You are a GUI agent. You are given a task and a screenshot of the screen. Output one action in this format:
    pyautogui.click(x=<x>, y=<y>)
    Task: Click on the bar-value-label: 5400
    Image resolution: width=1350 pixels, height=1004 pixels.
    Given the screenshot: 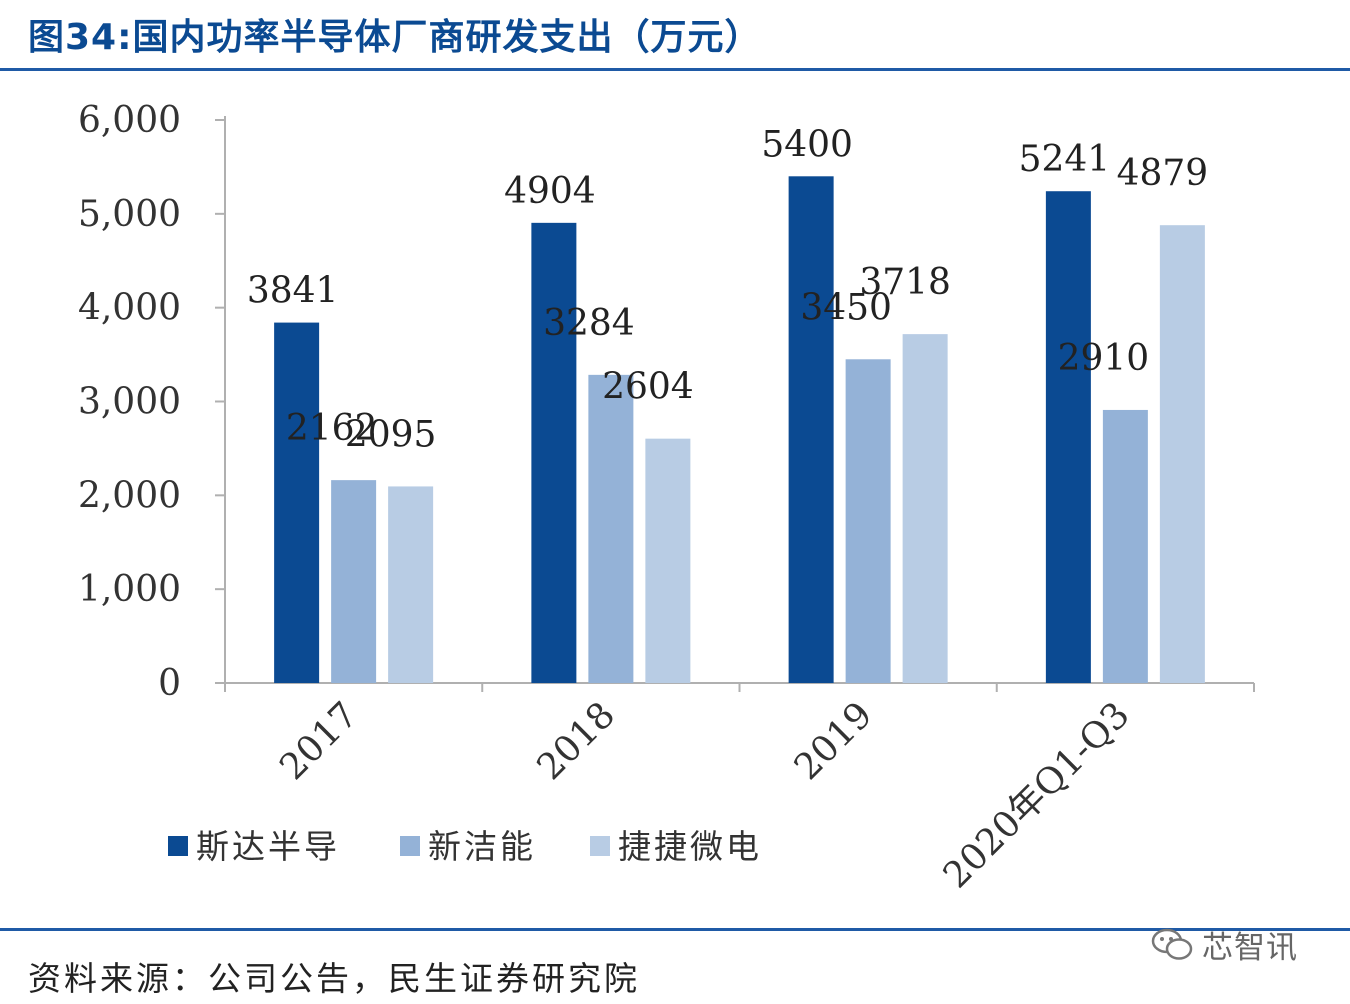 What is the action you would take?
    pyautogui.click(x=807, y=144)
    